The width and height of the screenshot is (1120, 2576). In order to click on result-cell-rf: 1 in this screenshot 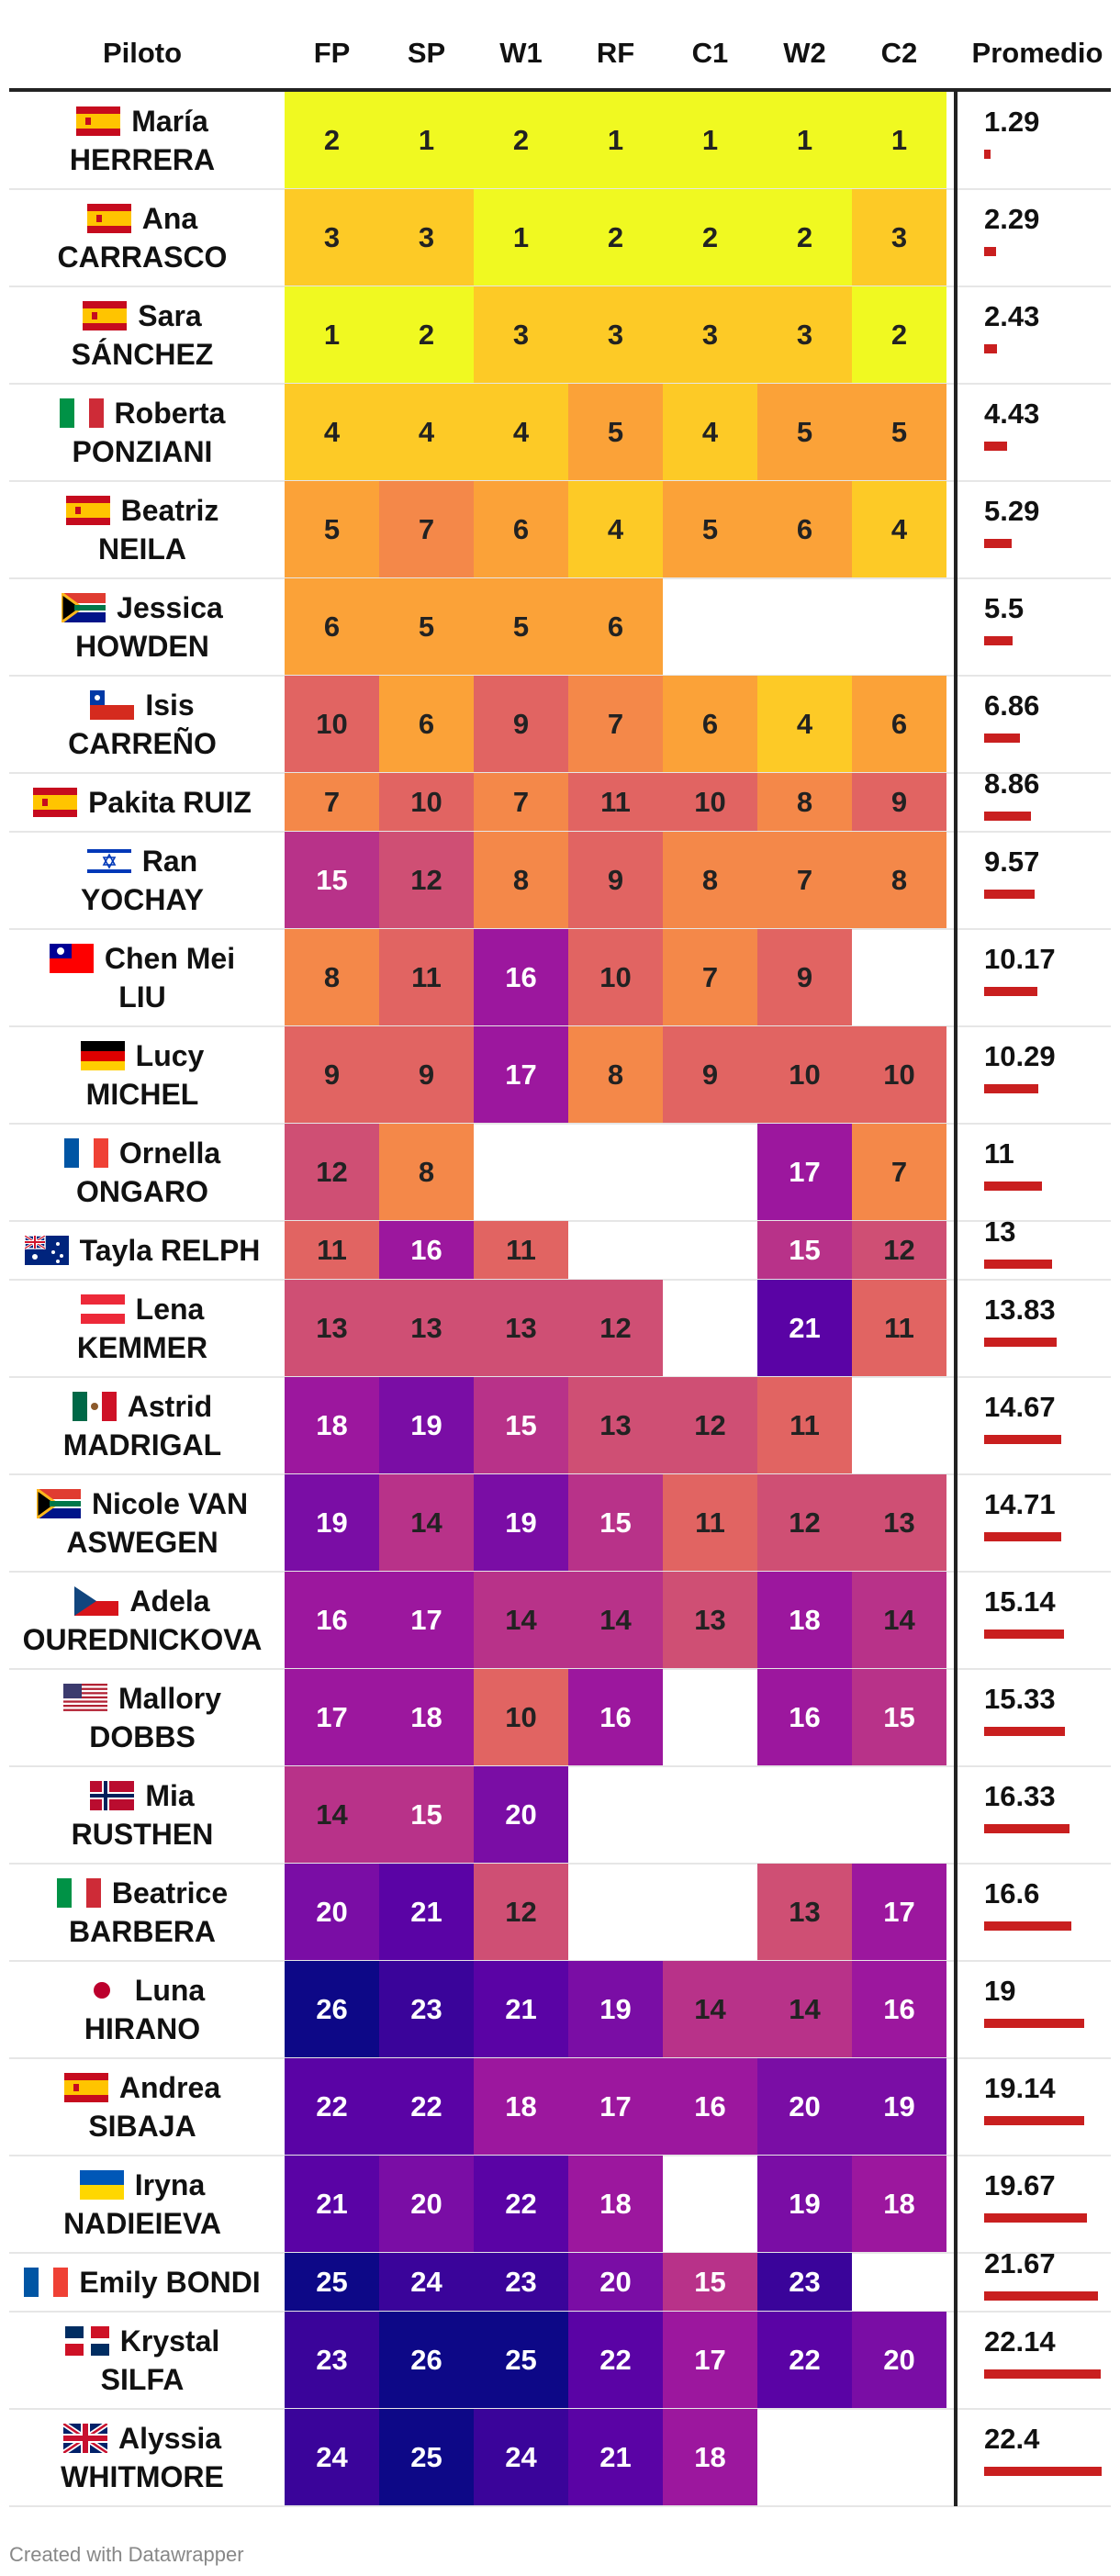, I will do `click(615, 140)`.